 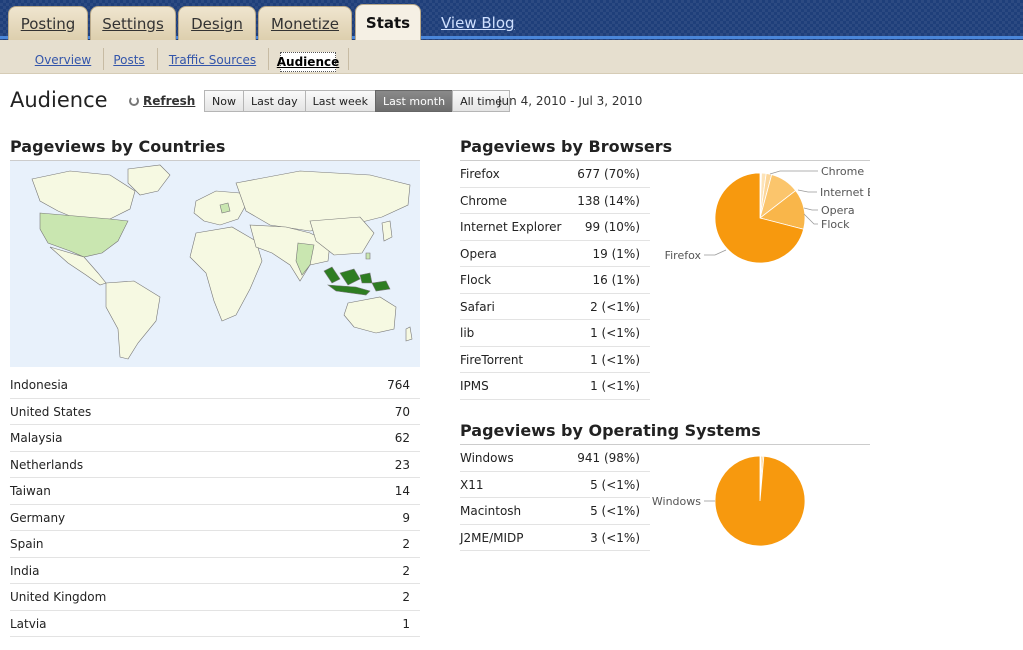 What do you see at coordinates (36, 438) in the screenshot?
I see `country-name: Malaysia` at bounding box center [36, 438].